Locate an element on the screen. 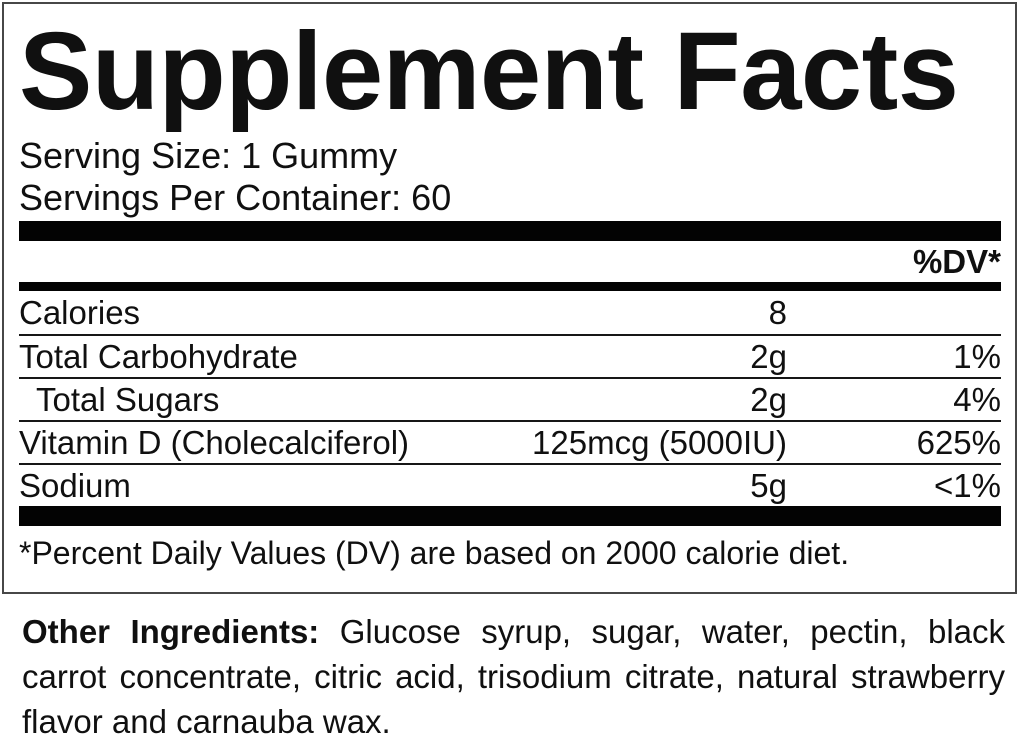  nutrient-row: Total Carbohydrate 2g 1% is located at coordinates (510, 355).